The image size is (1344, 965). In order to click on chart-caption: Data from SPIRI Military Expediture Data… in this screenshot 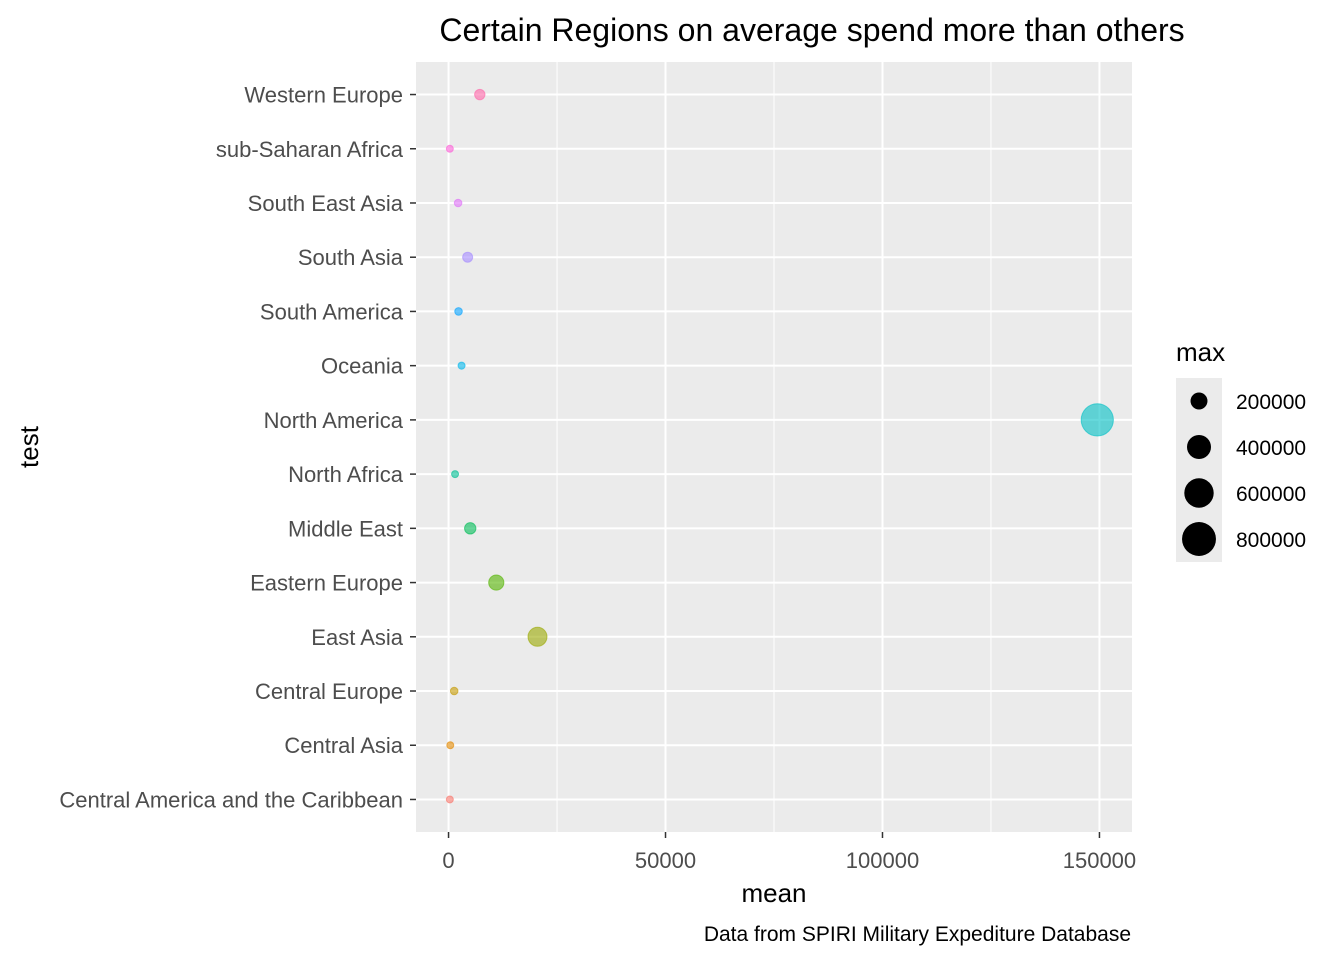, I will do `click(917, 934)`.